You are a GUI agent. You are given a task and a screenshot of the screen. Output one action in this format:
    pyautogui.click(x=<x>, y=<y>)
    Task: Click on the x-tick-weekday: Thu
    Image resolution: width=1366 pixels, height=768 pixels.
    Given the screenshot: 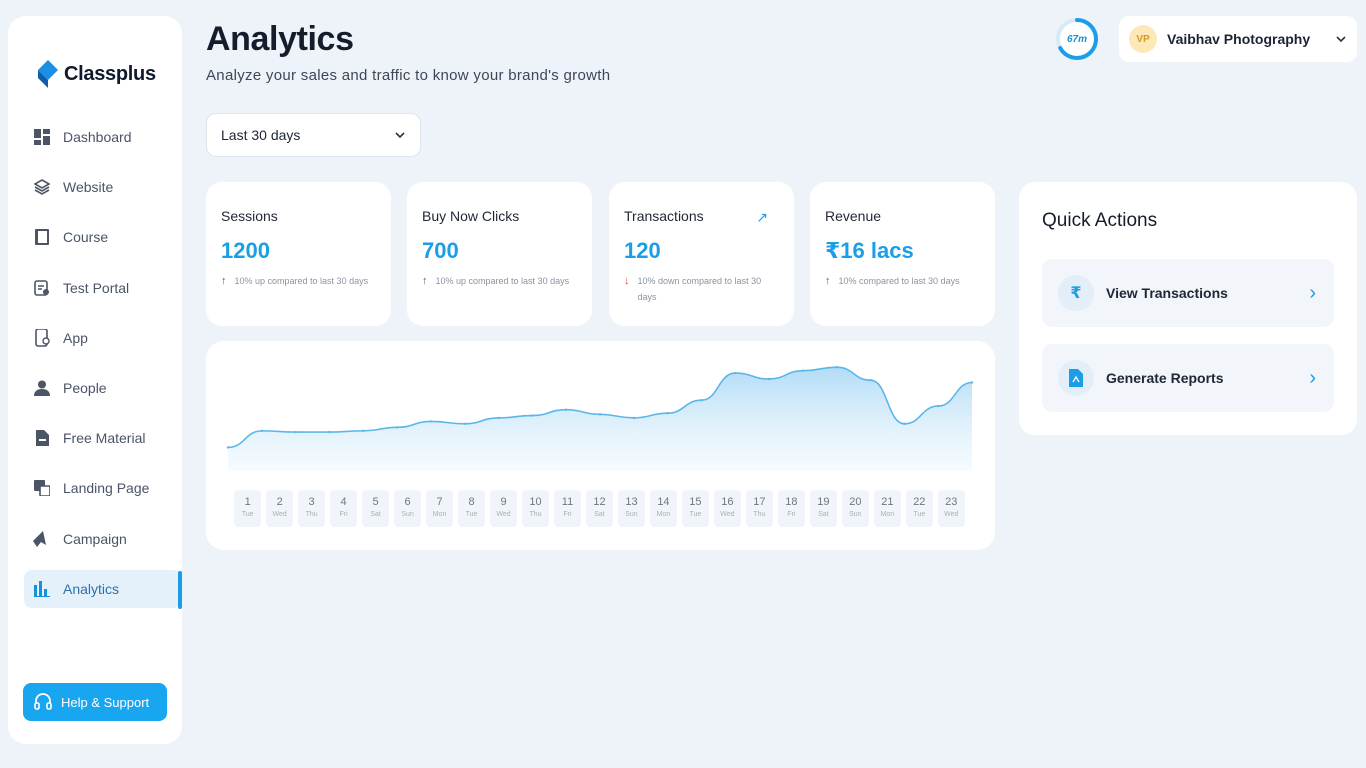 What is the action you would take?
    pyautogui.click(x=535, y=514)
    